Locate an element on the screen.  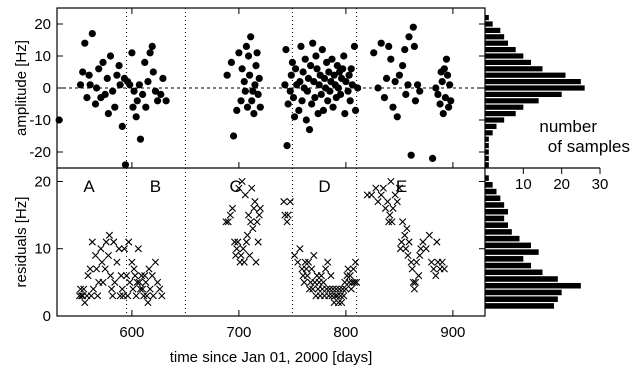
bot-point-67-b is located at coordinates (235, 242).